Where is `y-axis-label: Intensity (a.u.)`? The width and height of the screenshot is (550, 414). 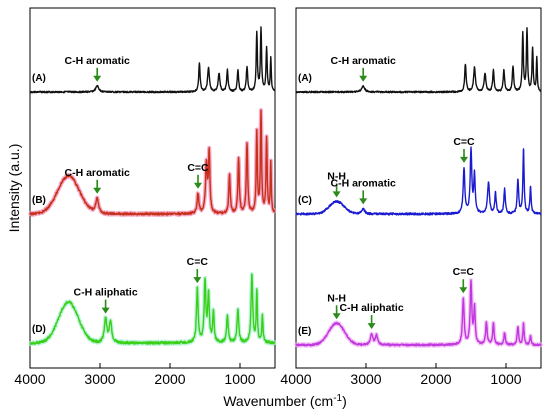 y-axis-label: Intensity (a.u.) is located at coordinates (14, 188).